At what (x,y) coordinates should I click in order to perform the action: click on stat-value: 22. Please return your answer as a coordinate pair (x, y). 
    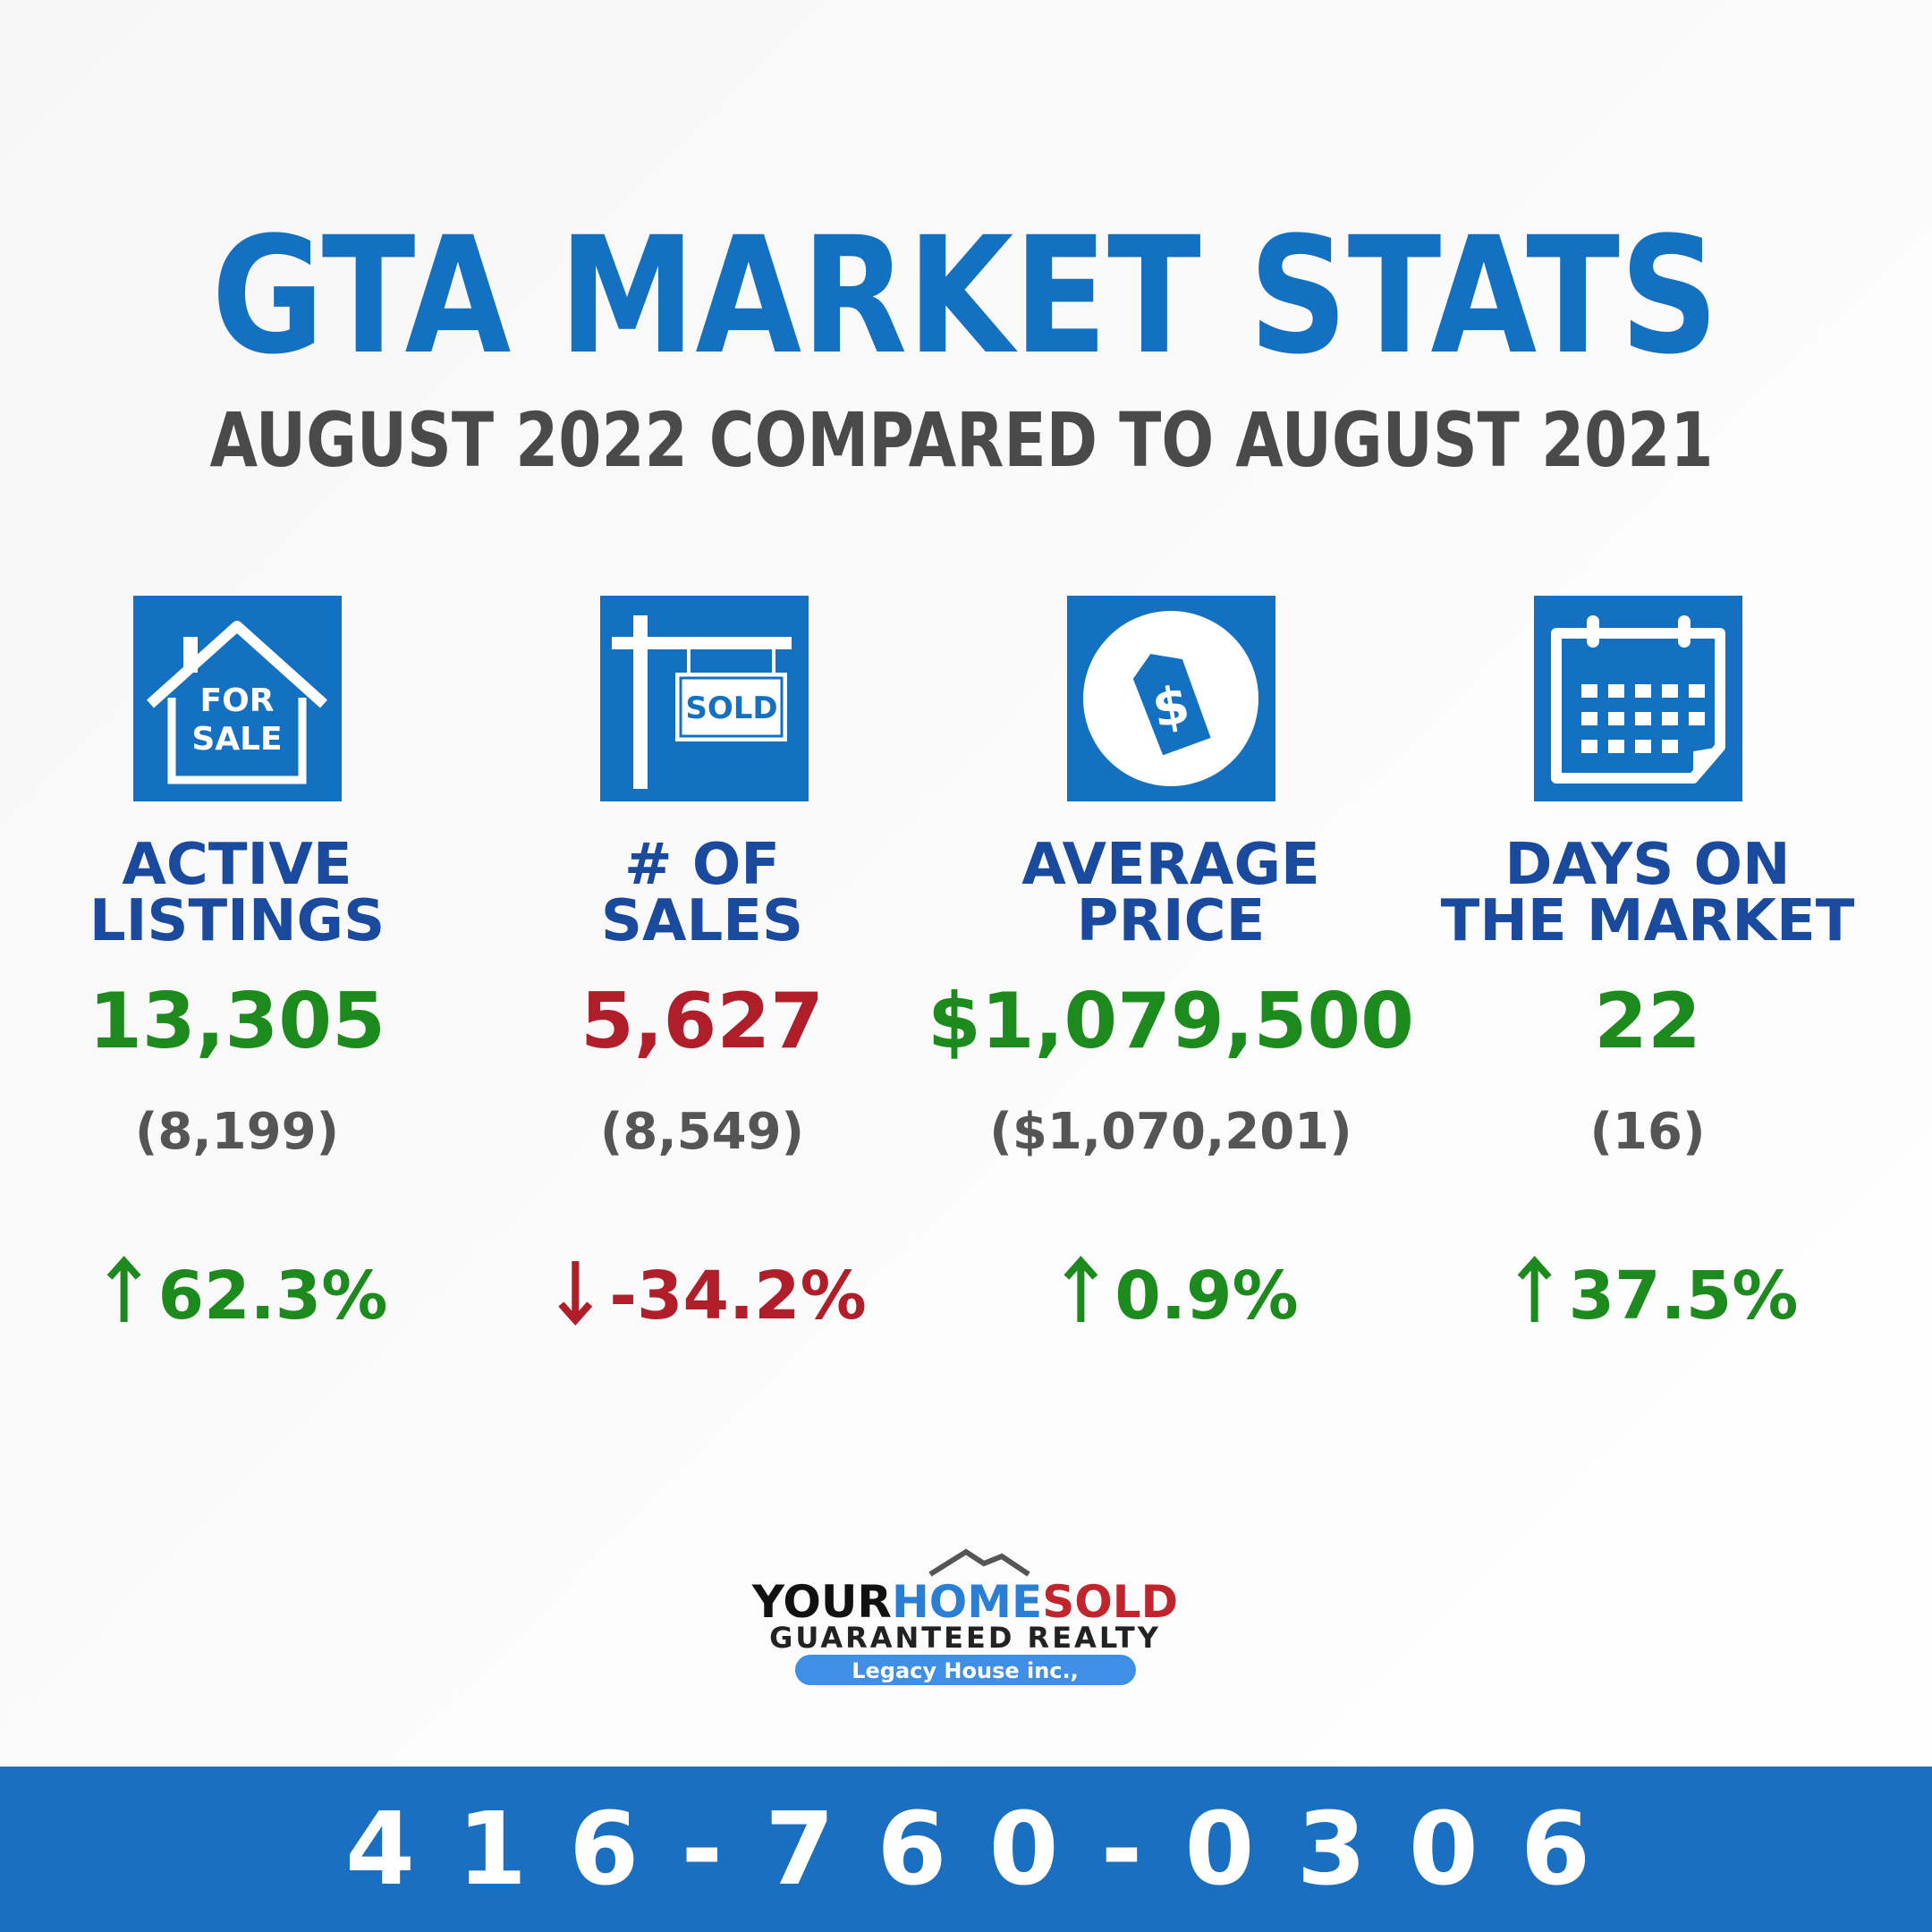
    Looking at the image, I should click on (1647, 1021).